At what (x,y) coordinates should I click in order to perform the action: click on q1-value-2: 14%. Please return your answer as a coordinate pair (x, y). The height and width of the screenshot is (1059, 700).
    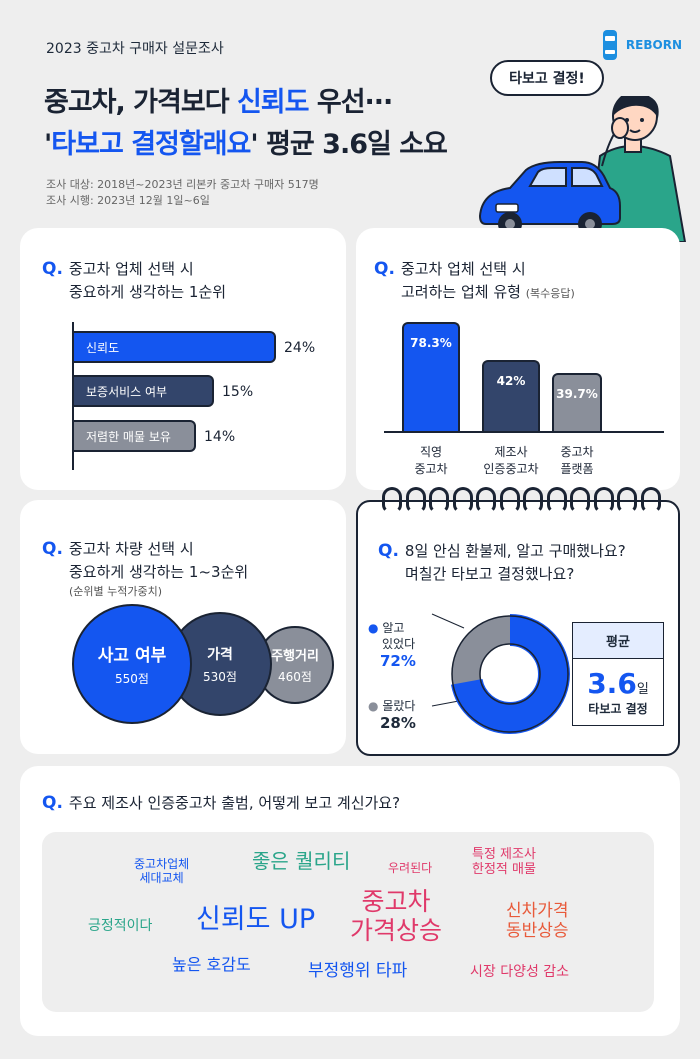
    Looking at the image, I should click on (220, 437).